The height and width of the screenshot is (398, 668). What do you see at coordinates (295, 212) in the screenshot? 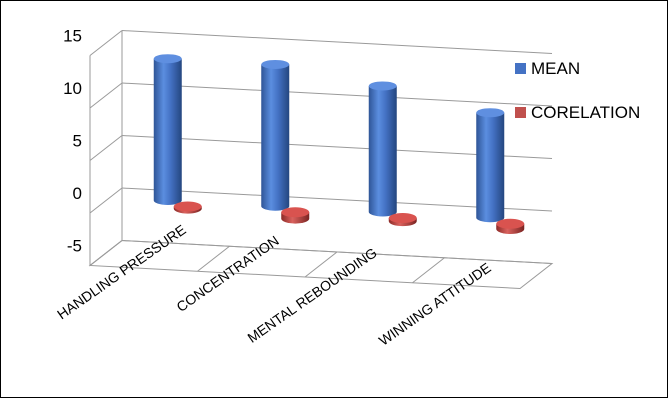
I see `bar-corelation-1-cap` at bounding box center [295, 212].